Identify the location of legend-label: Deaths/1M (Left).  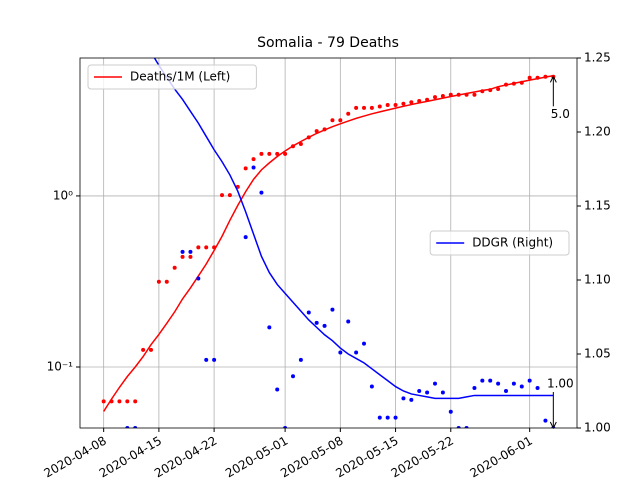
(180, 77).